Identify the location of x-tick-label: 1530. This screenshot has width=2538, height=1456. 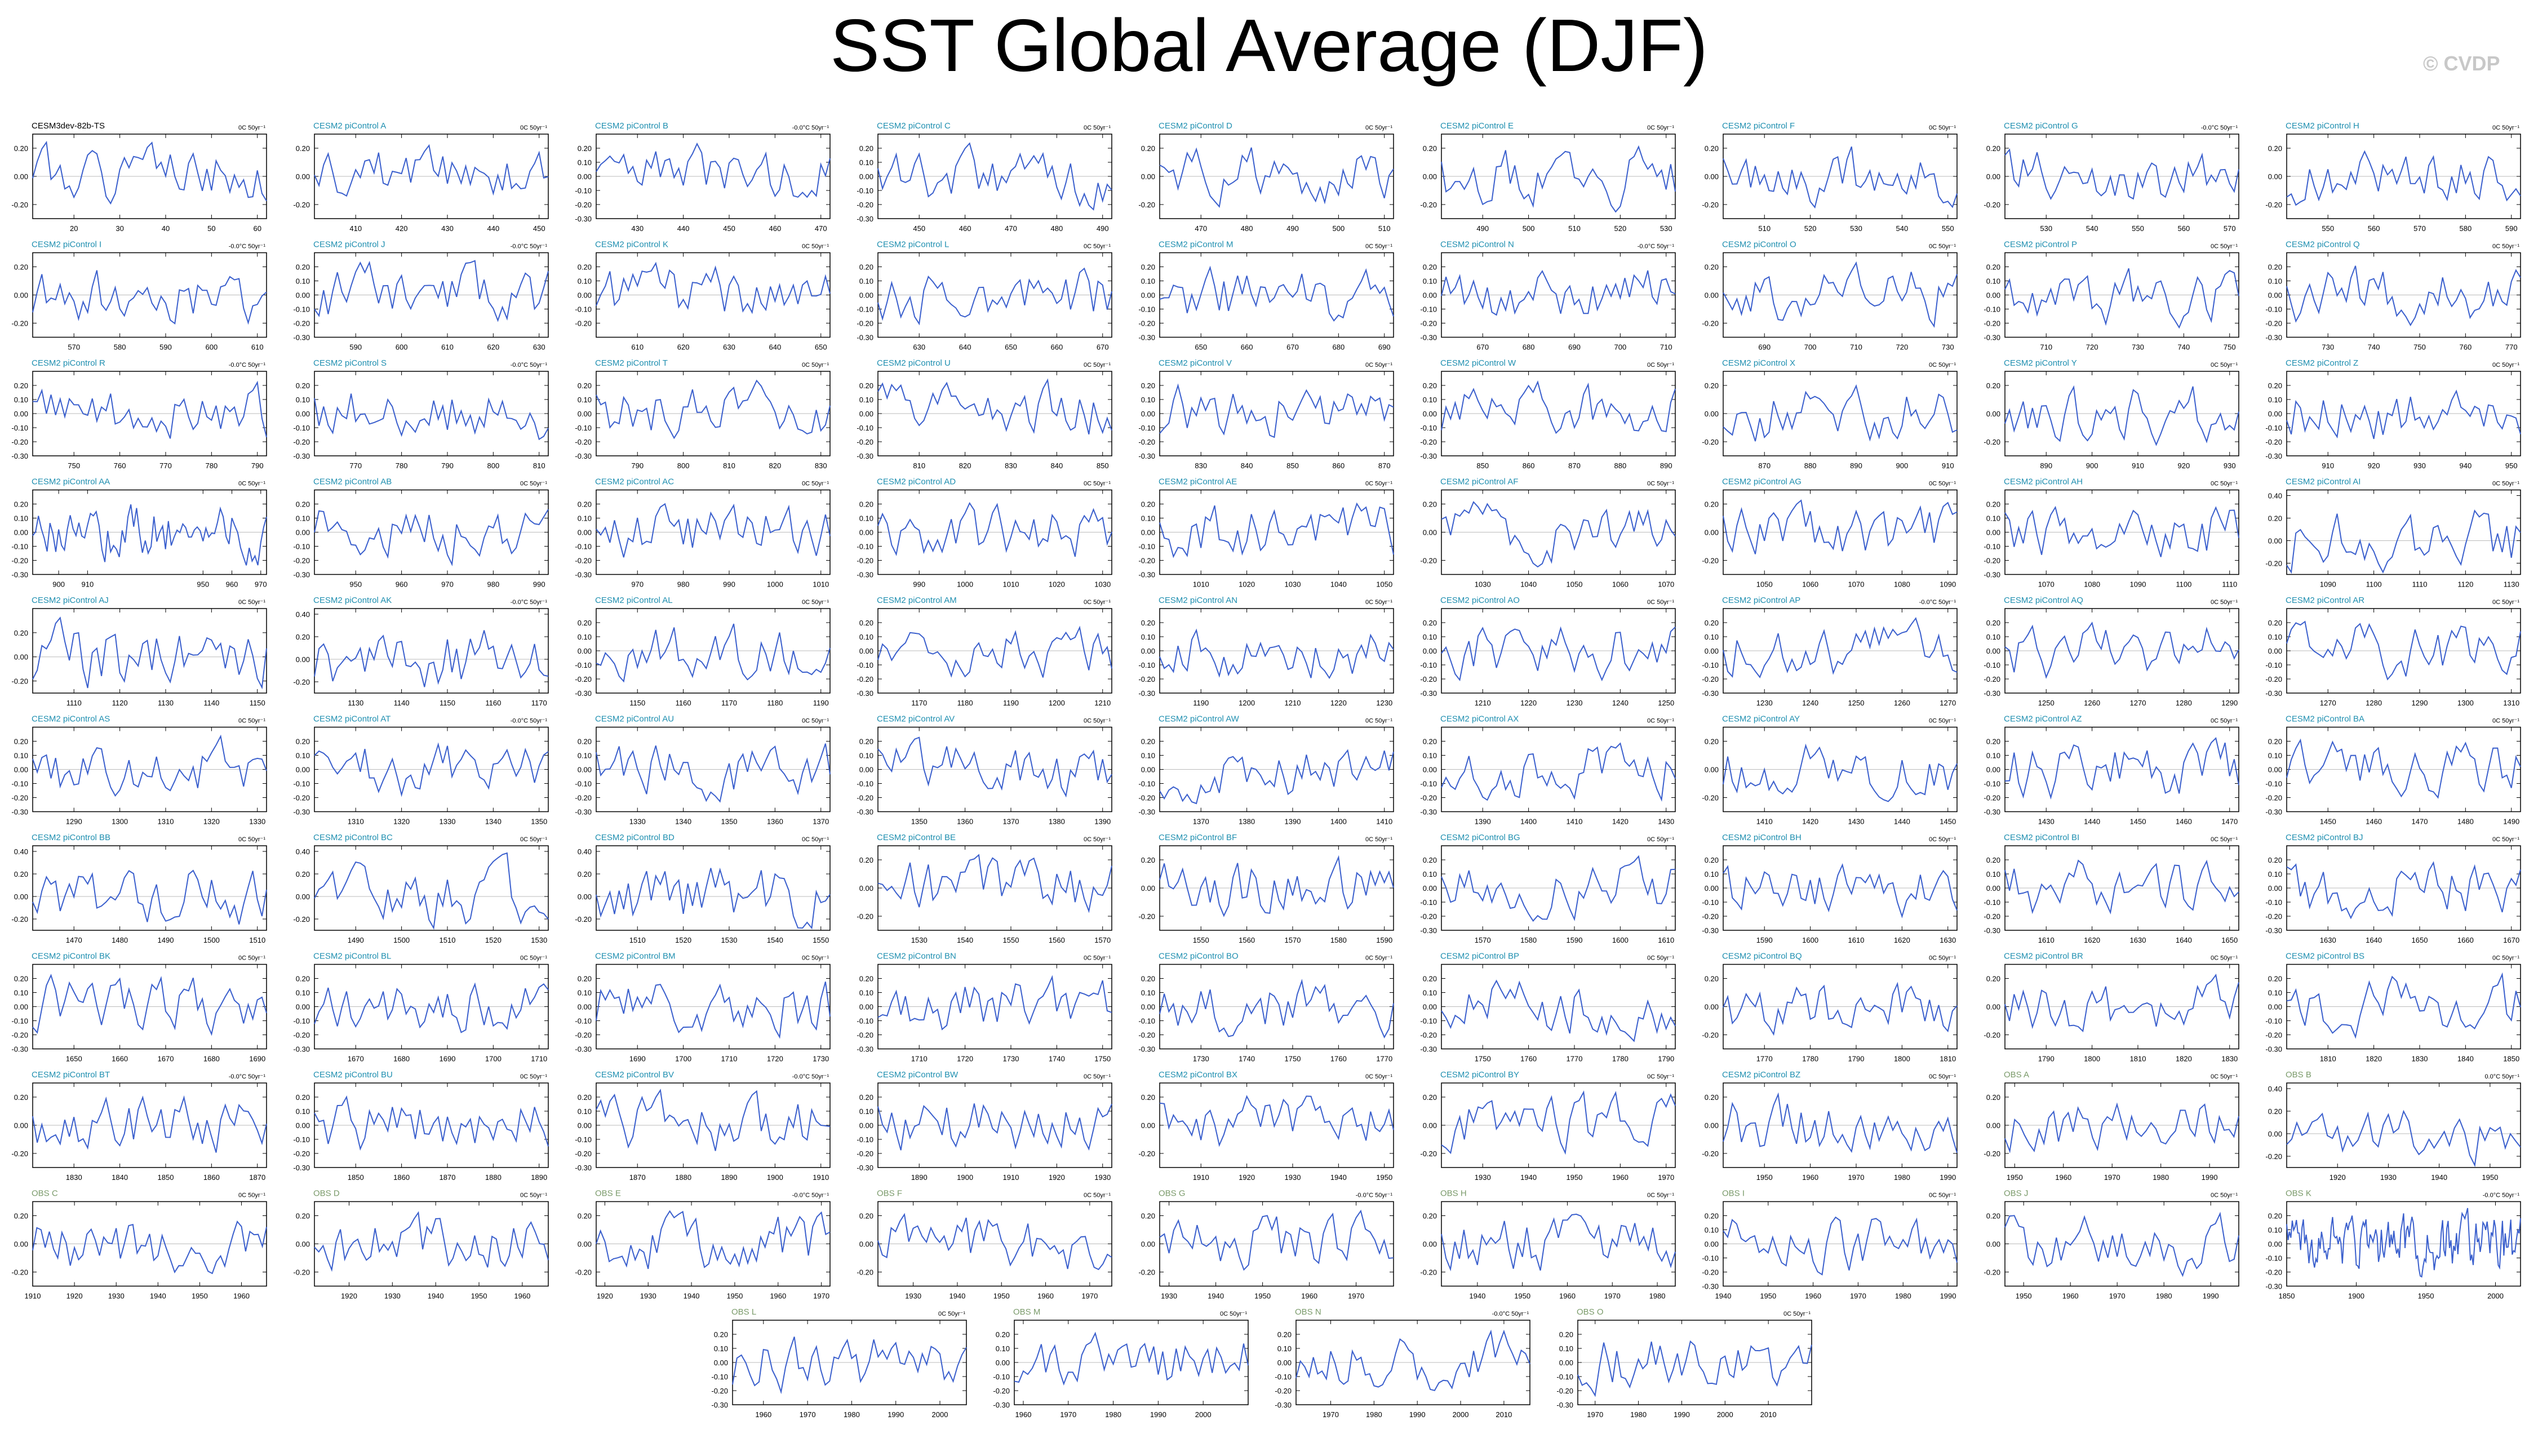
(919, 940).